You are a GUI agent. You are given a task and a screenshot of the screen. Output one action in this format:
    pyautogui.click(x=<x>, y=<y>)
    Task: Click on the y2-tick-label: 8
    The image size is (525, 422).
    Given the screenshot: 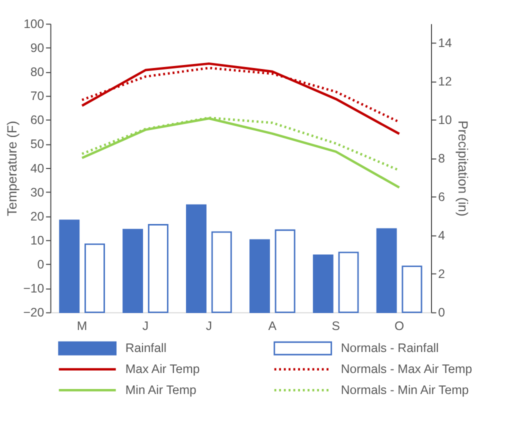 What is the action you would take?
    pyautogui.click(x=442, y=159)
    